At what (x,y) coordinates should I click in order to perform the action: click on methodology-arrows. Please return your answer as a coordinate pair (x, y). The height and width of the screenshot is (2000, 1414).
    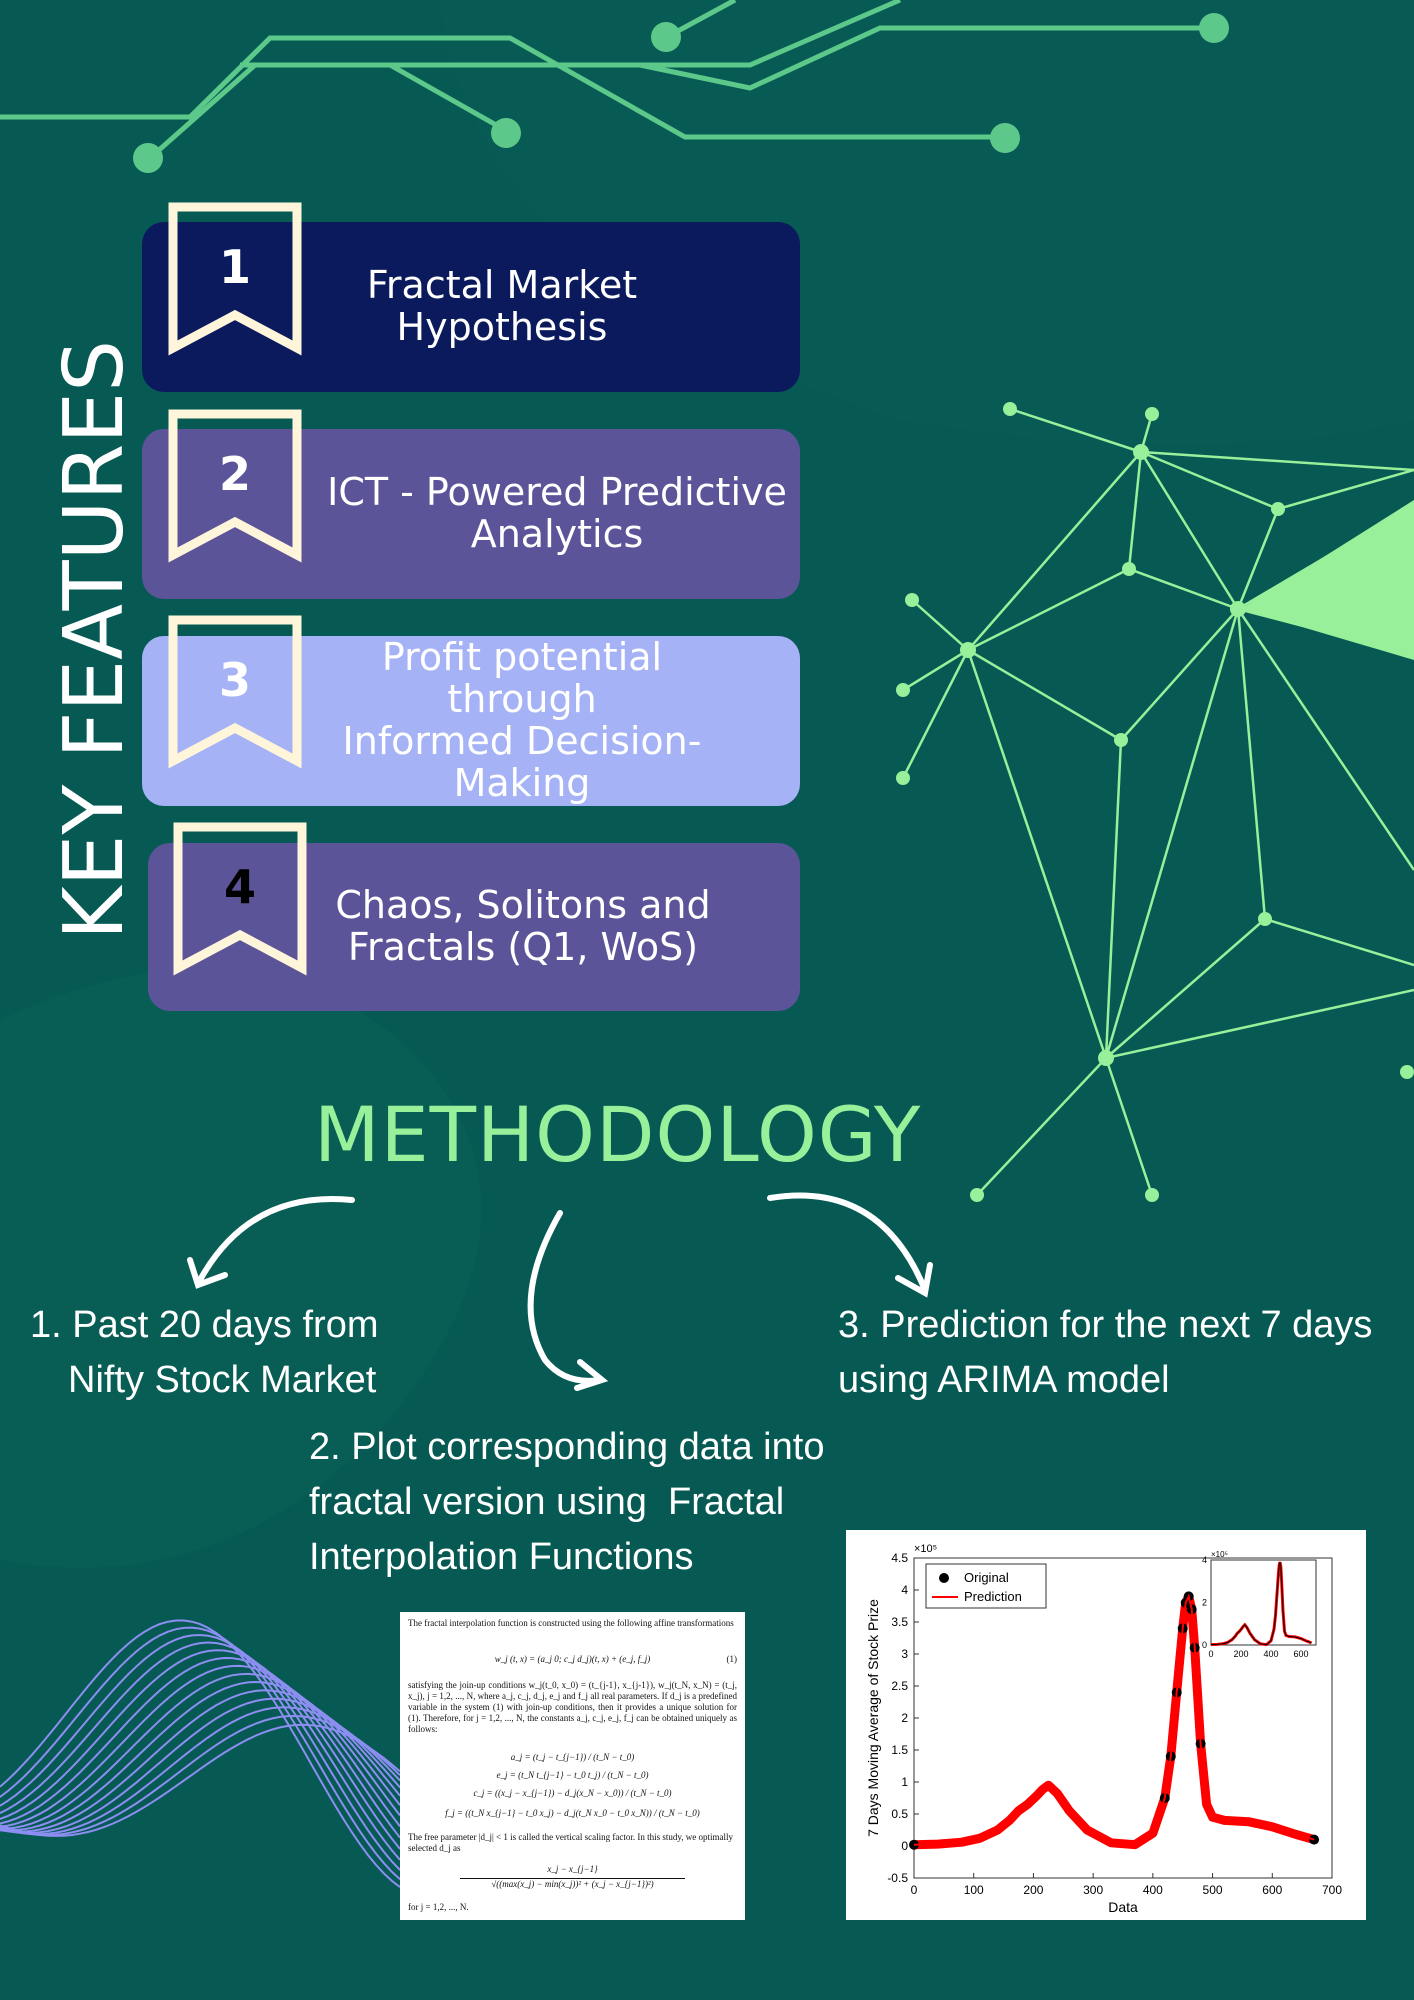
    Looking at the image, I should click on (560, 1291).